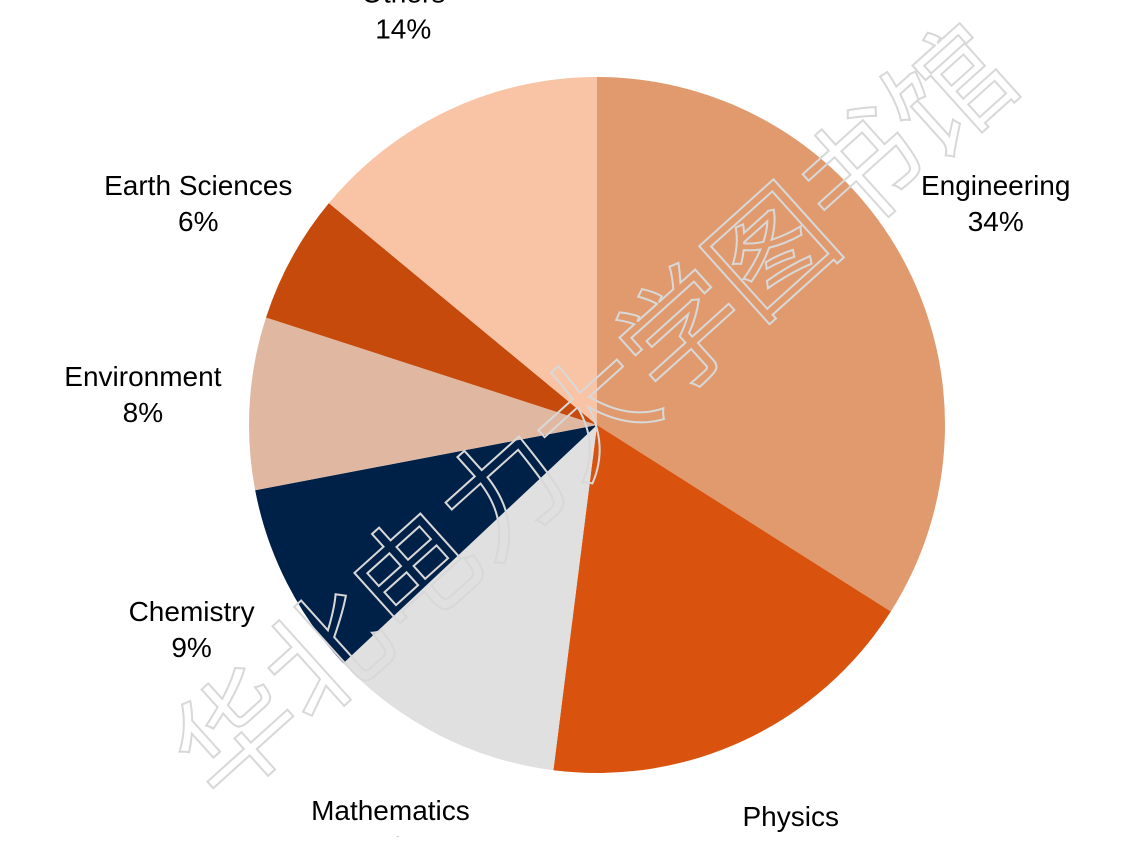 This screenshot has height=842, width=1130. I want to click on slice-value-label: 6%, so click(198, 221).